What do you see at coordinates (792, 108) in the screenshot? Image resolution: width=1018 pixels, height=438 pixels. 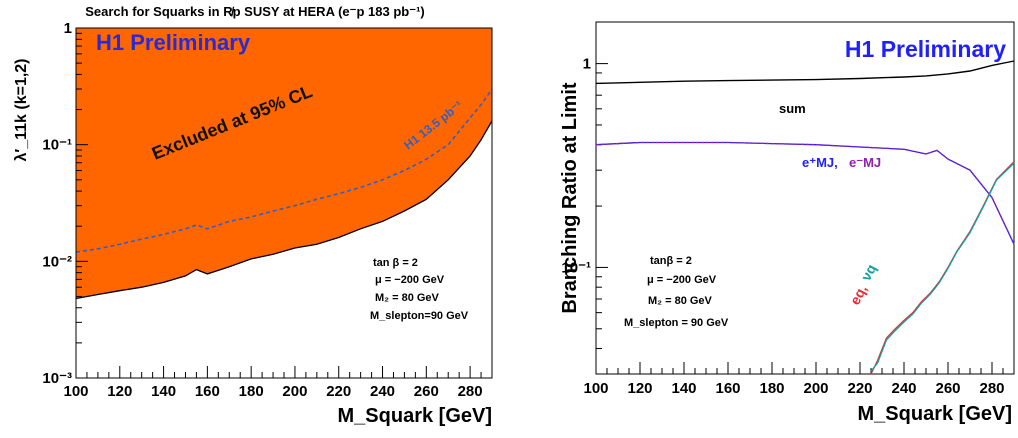 I see `sum-label: sum` at bounding box center [792, 108].